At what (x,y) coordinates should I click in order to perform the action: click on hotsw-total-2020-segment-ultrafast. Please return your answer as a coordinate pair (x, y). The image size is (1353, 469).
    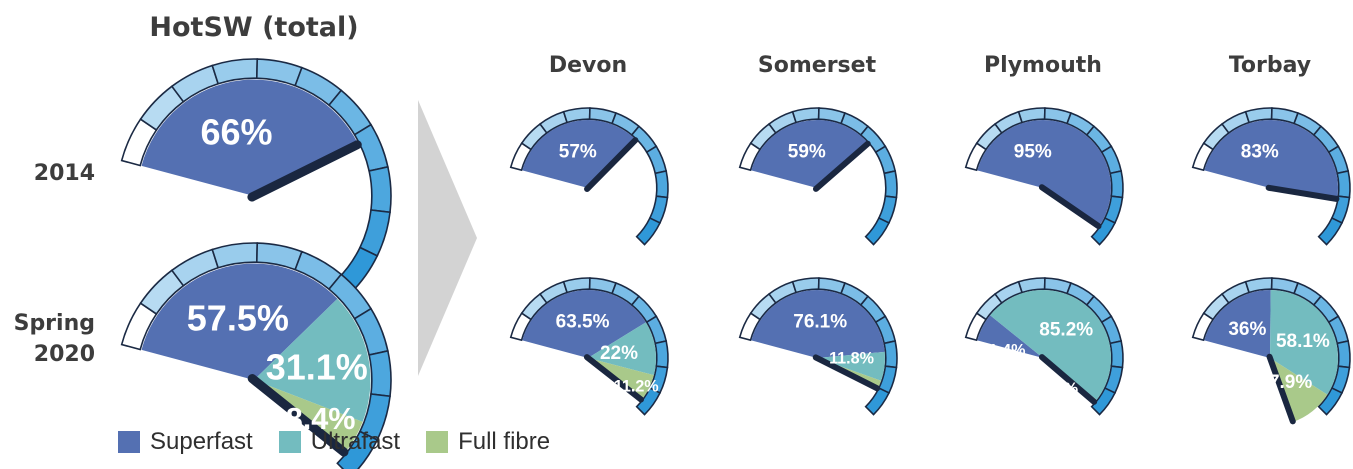
    Looking at the image, I should click on (312, 360).